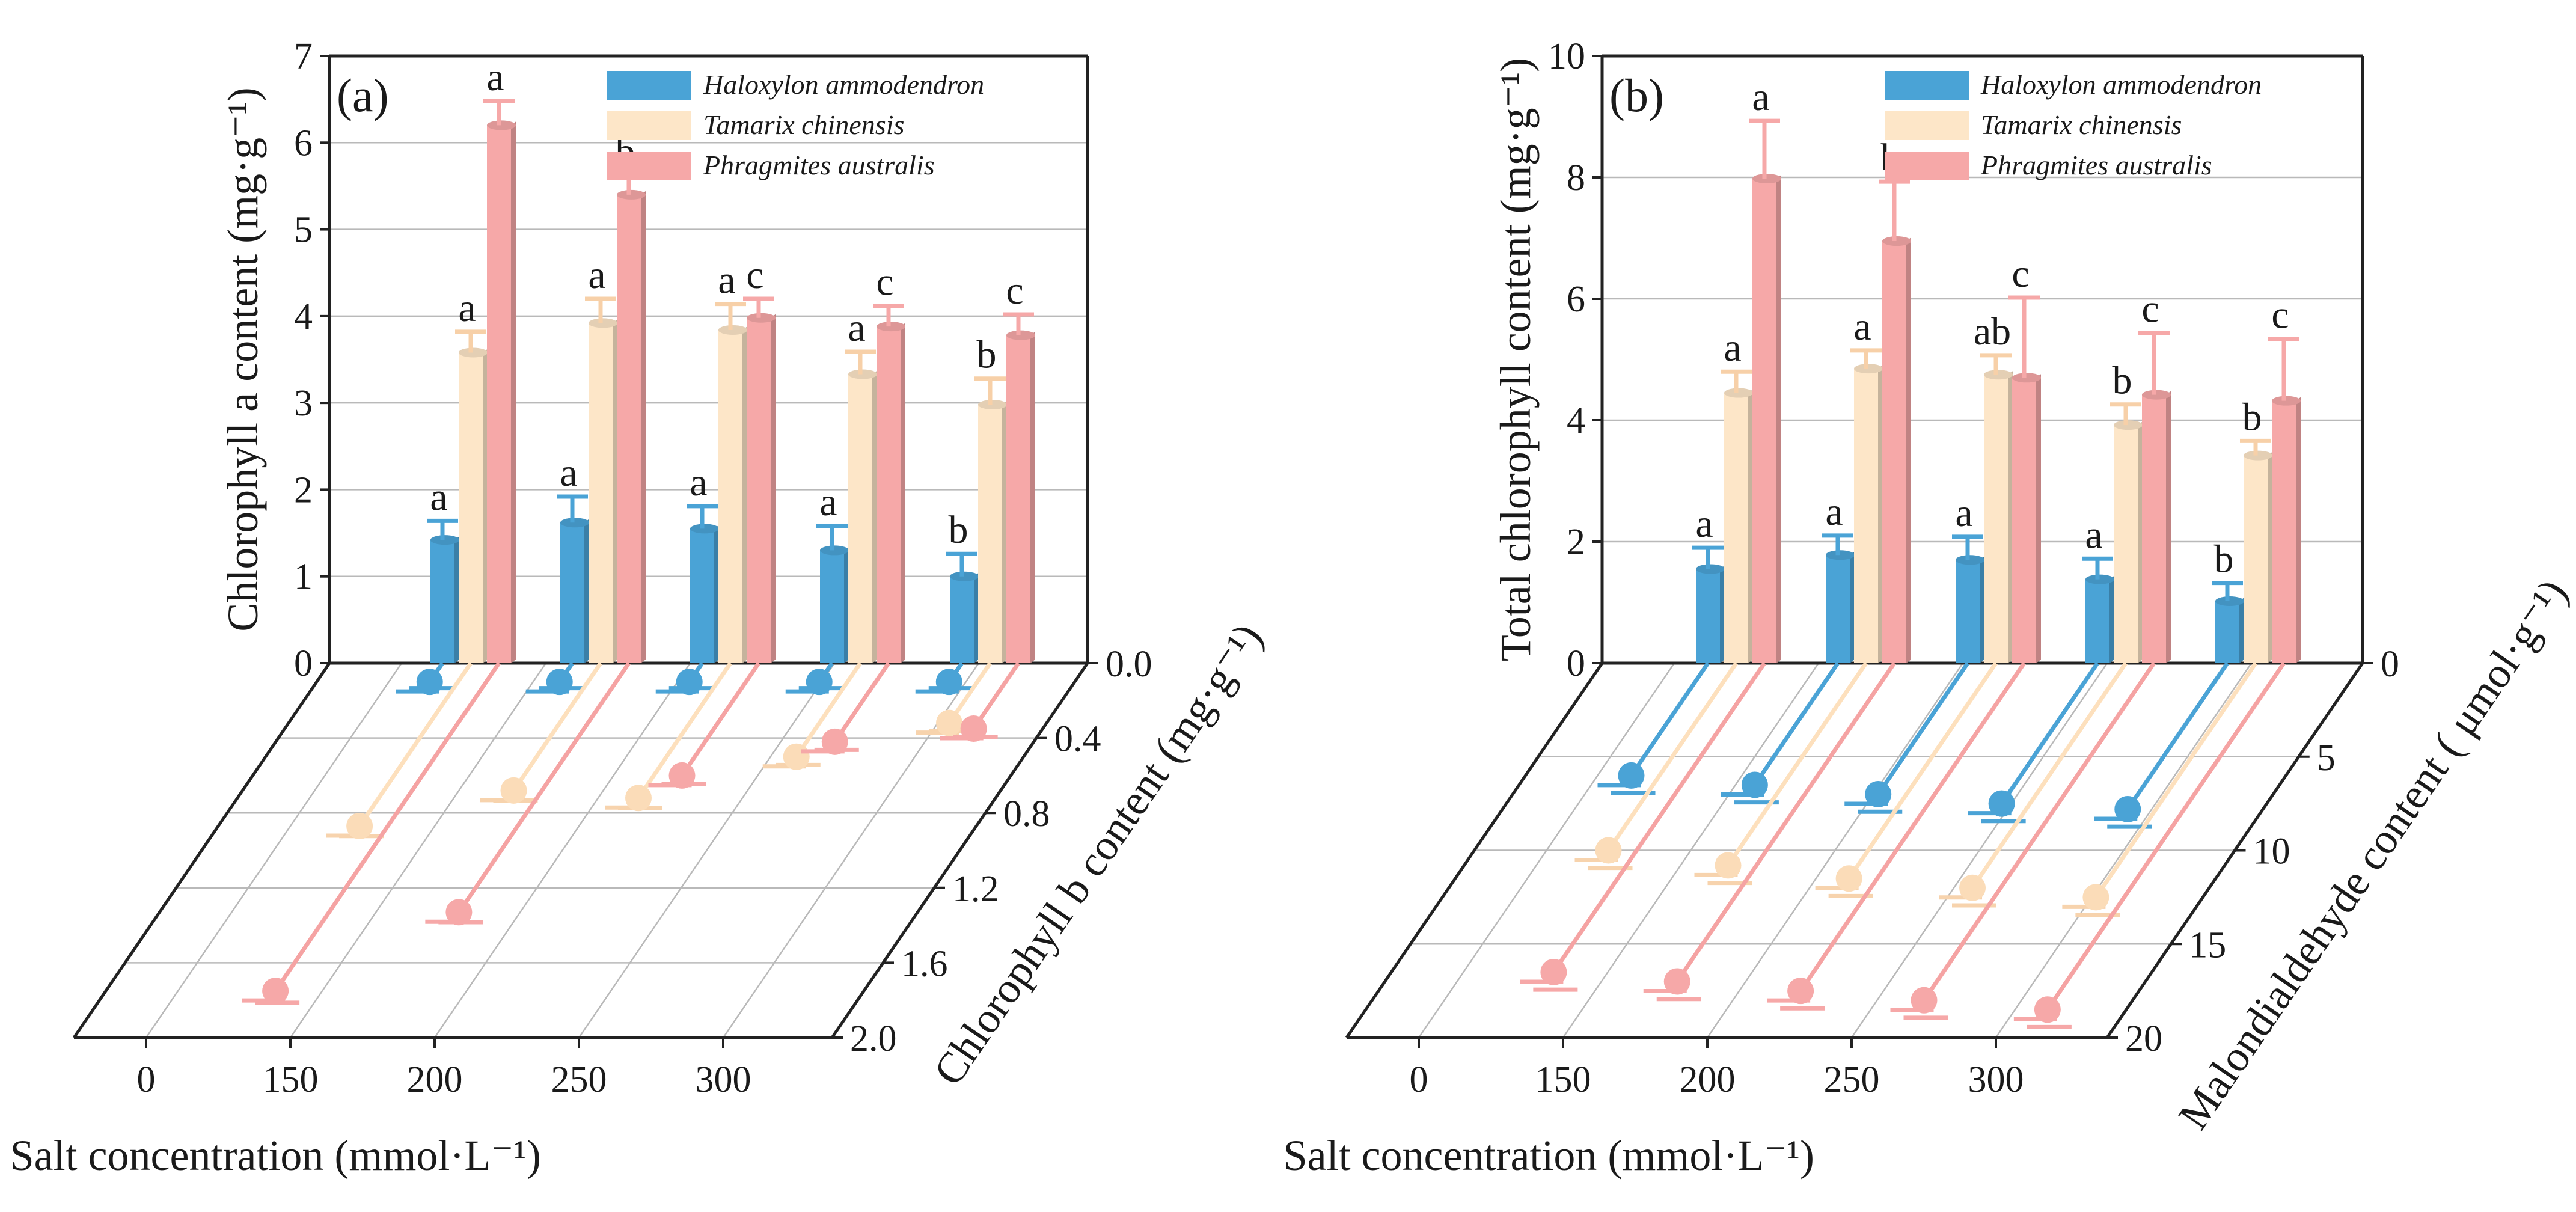 This screenshot has width=2576, height=1212. I want to click on x-tick-label: 0, so click(146, 1079).